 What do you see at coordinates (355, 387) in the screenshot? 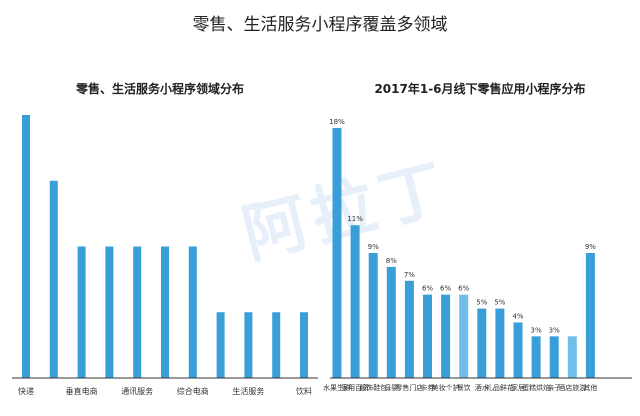
I see `right-tick-label-1: 家用百货` at bounding box center [355, 387].